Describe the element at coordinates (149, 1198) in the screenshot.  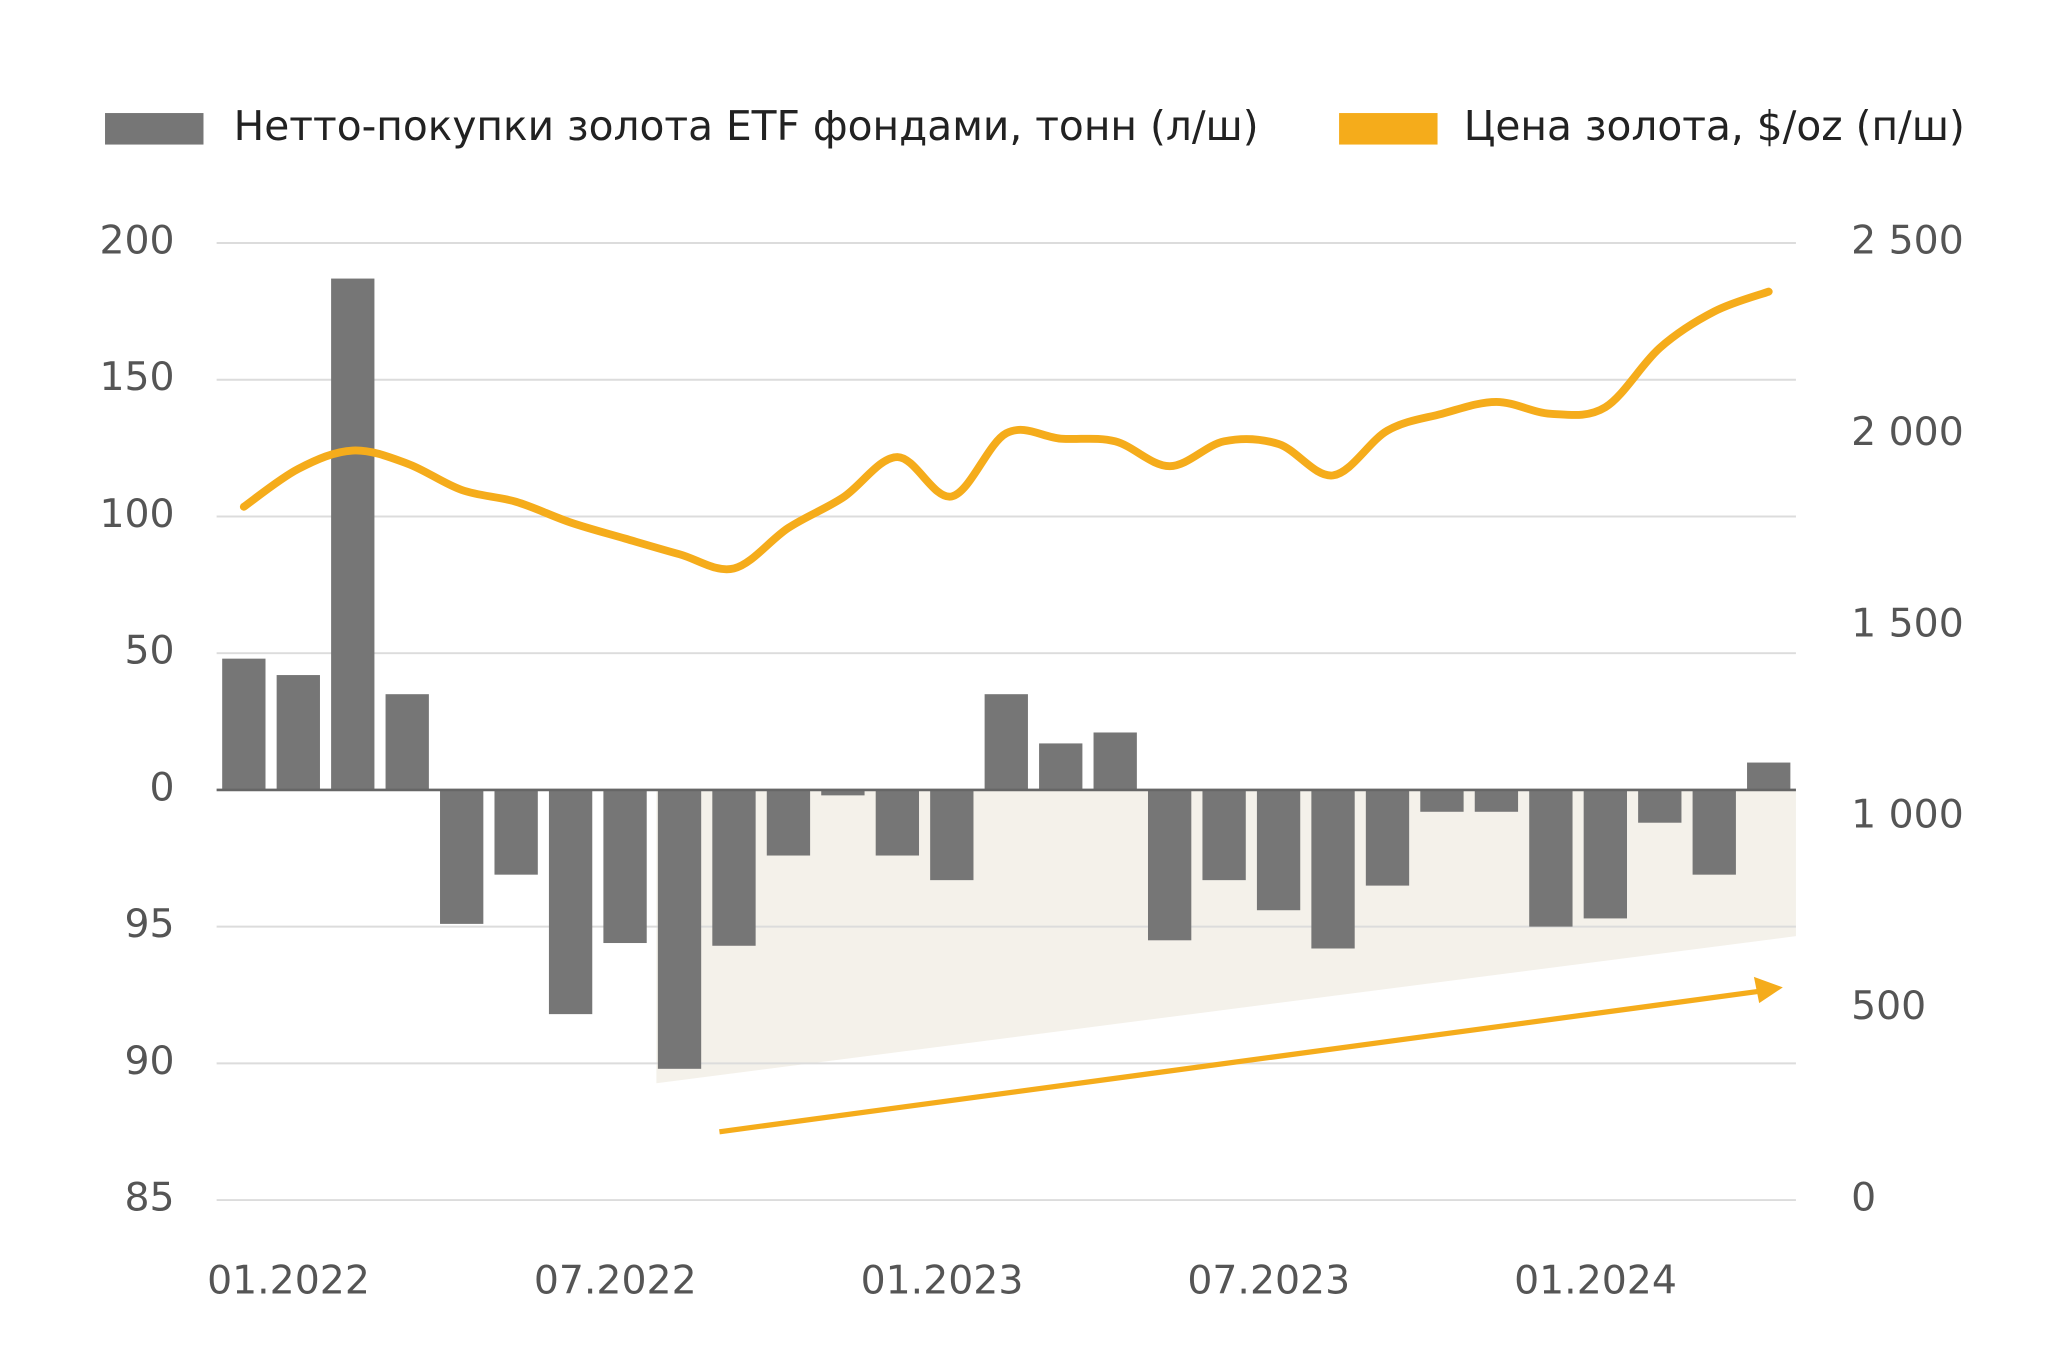
I see `y-tick-label: 85` at that location.